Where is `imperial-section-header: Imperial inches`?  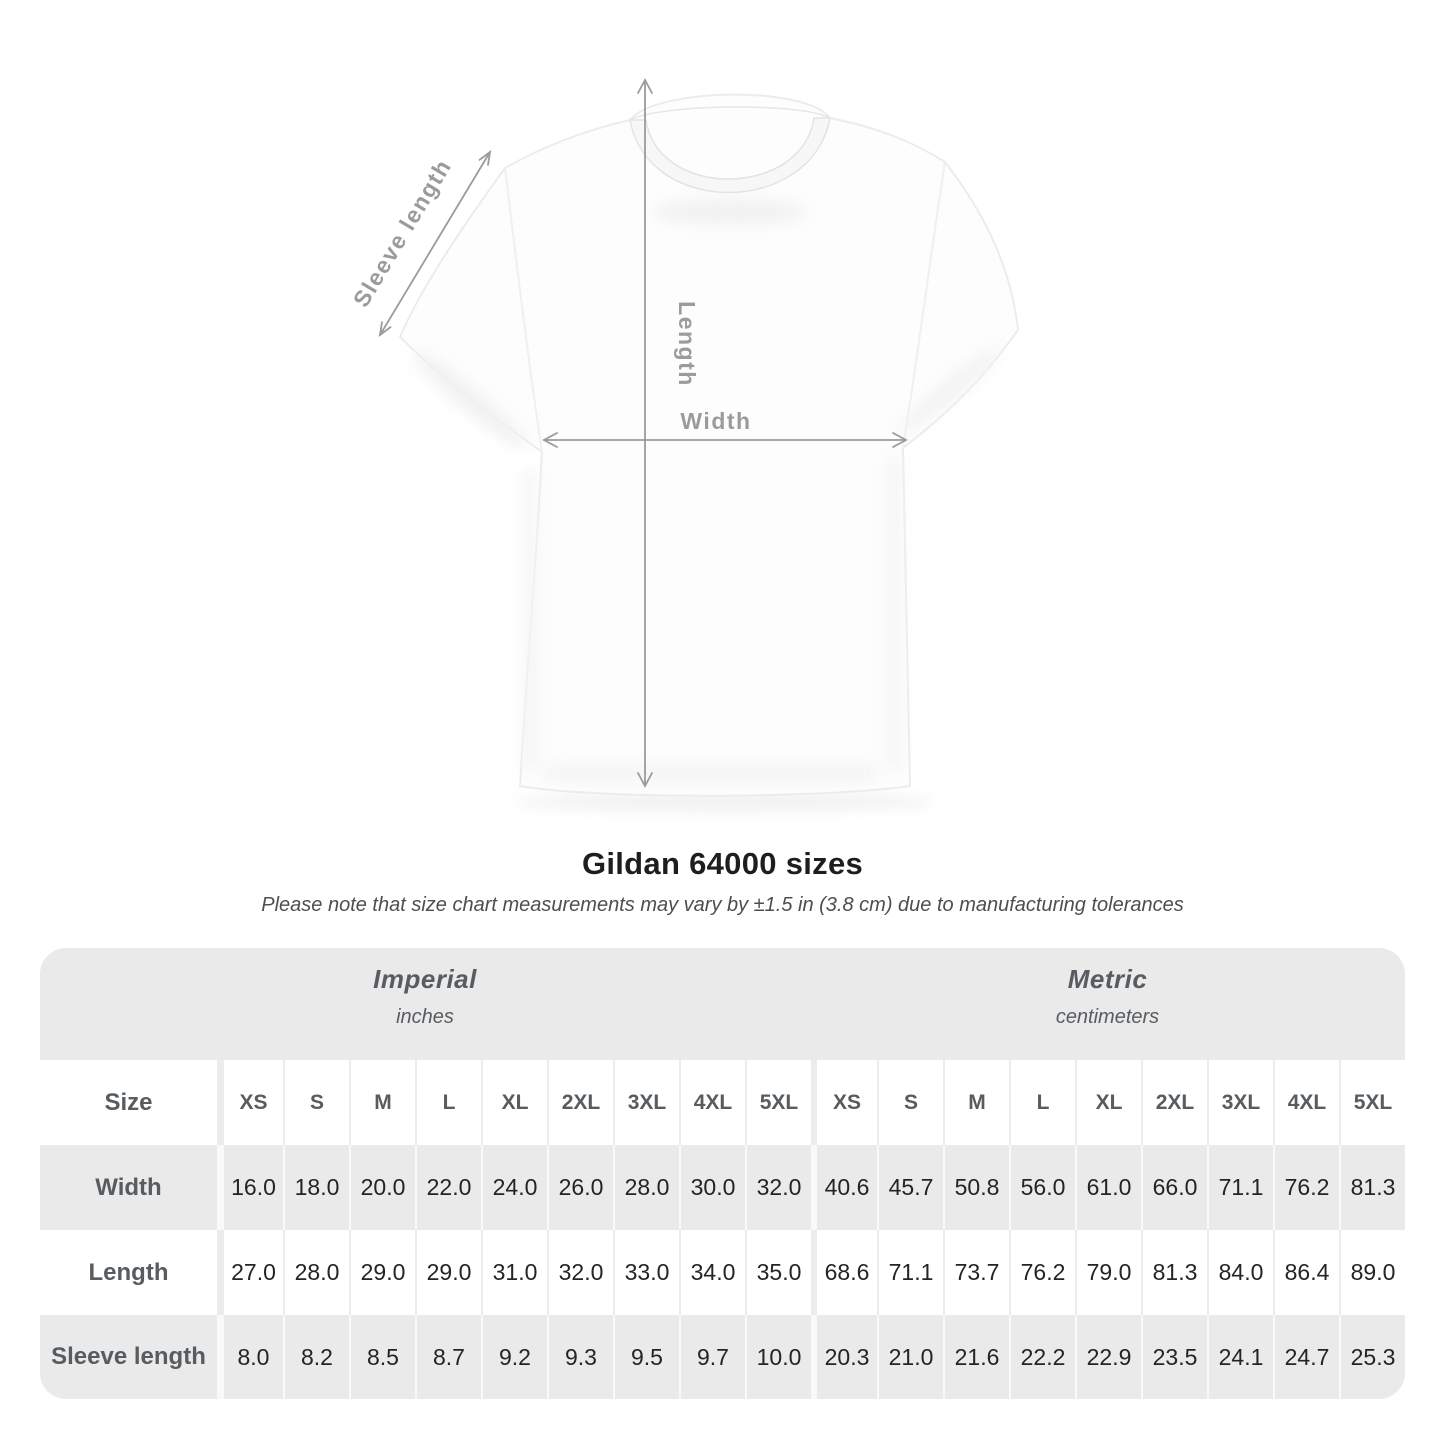 imperial-section-header: Imperial inches is located at coordinates (425, 996).